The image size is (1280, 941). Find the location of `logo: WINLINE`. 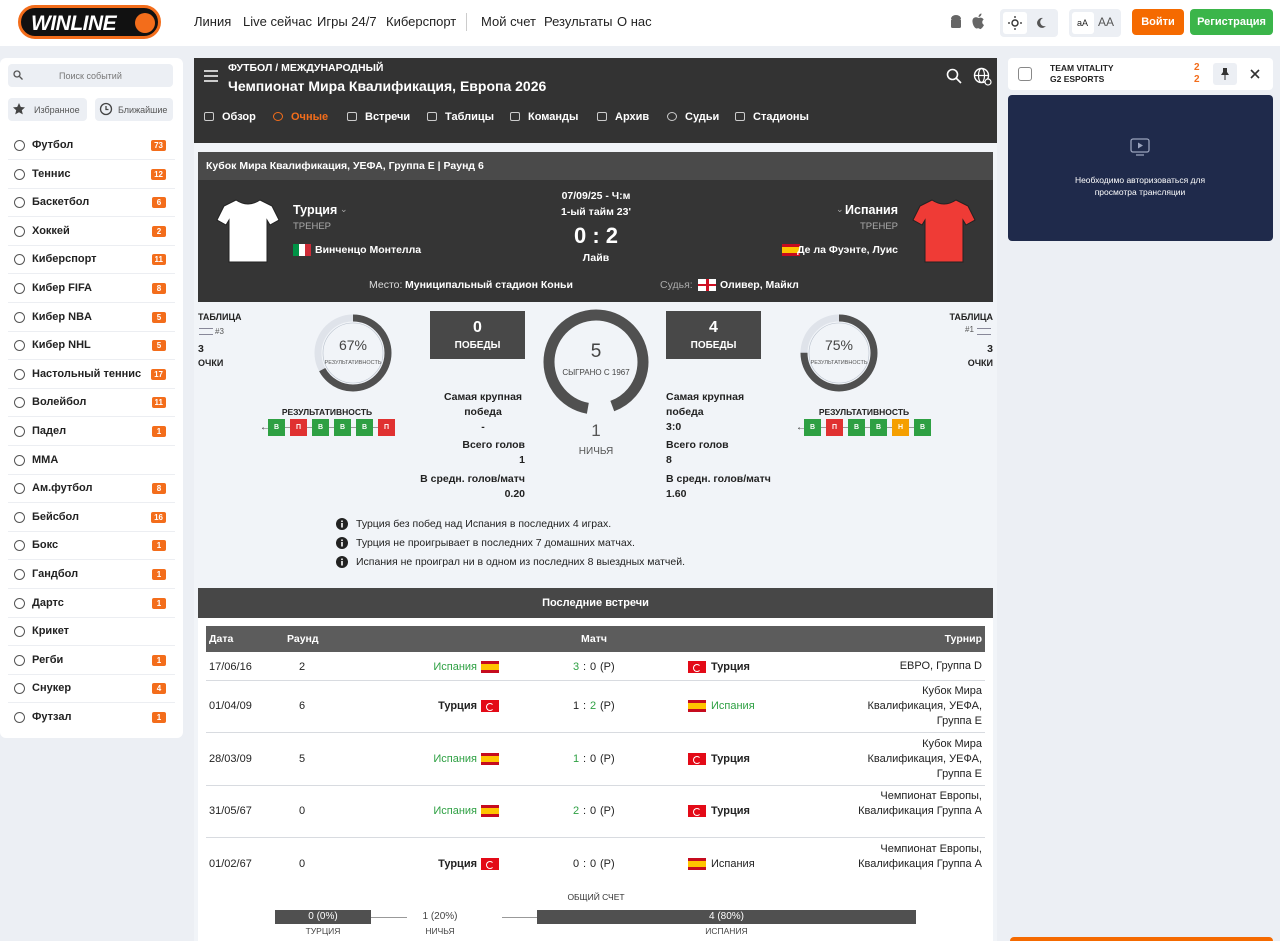

logo: WINLINE is located at coordinates (89, 22).